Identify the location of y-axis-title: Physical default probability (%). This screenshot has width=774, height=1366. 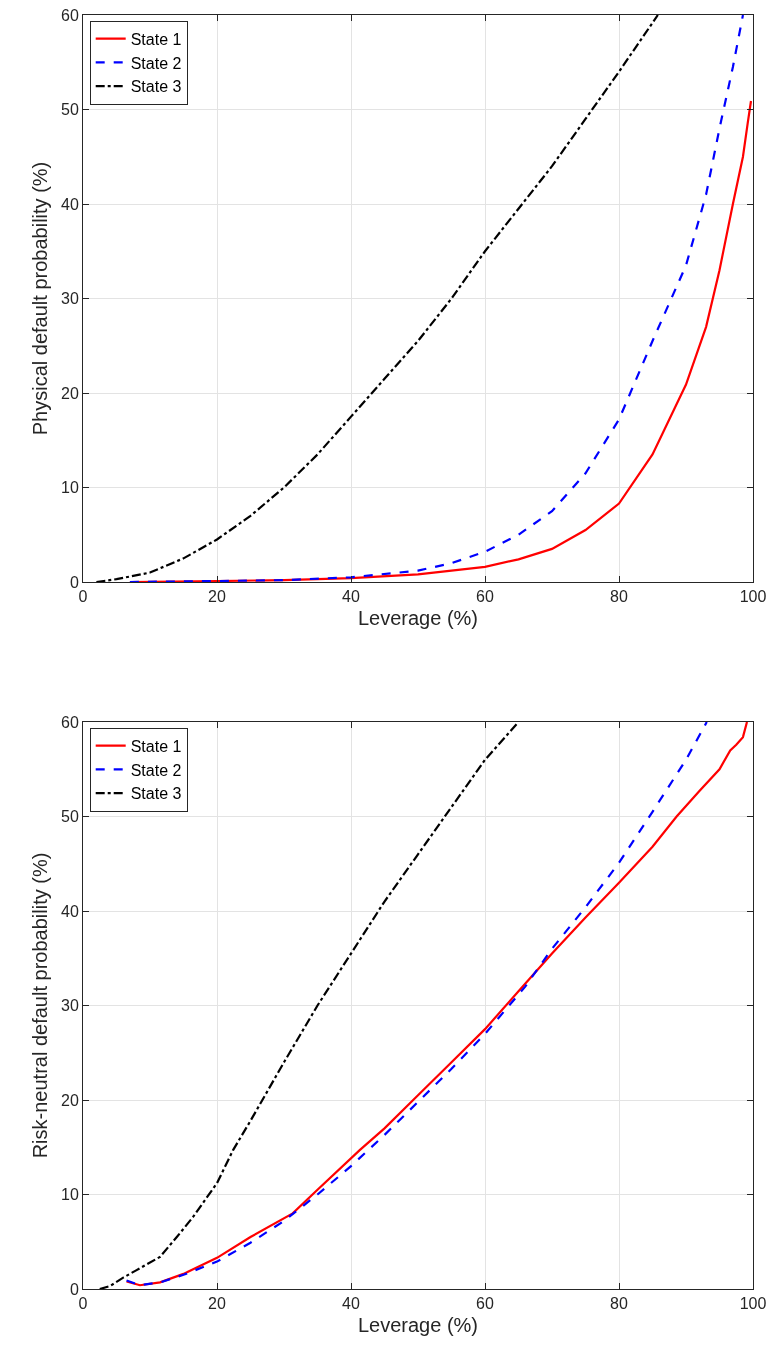
(39, 298).